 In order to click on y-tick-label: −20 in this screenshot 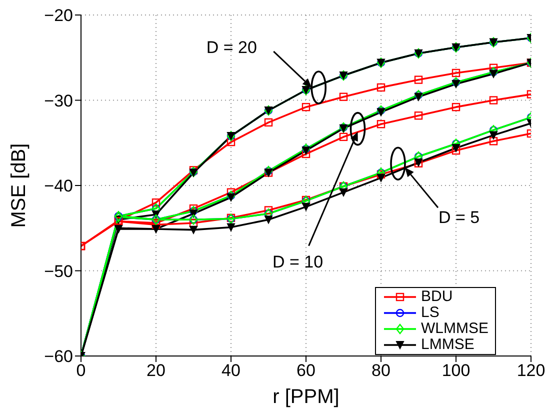, I will do `click(58, 16)`.